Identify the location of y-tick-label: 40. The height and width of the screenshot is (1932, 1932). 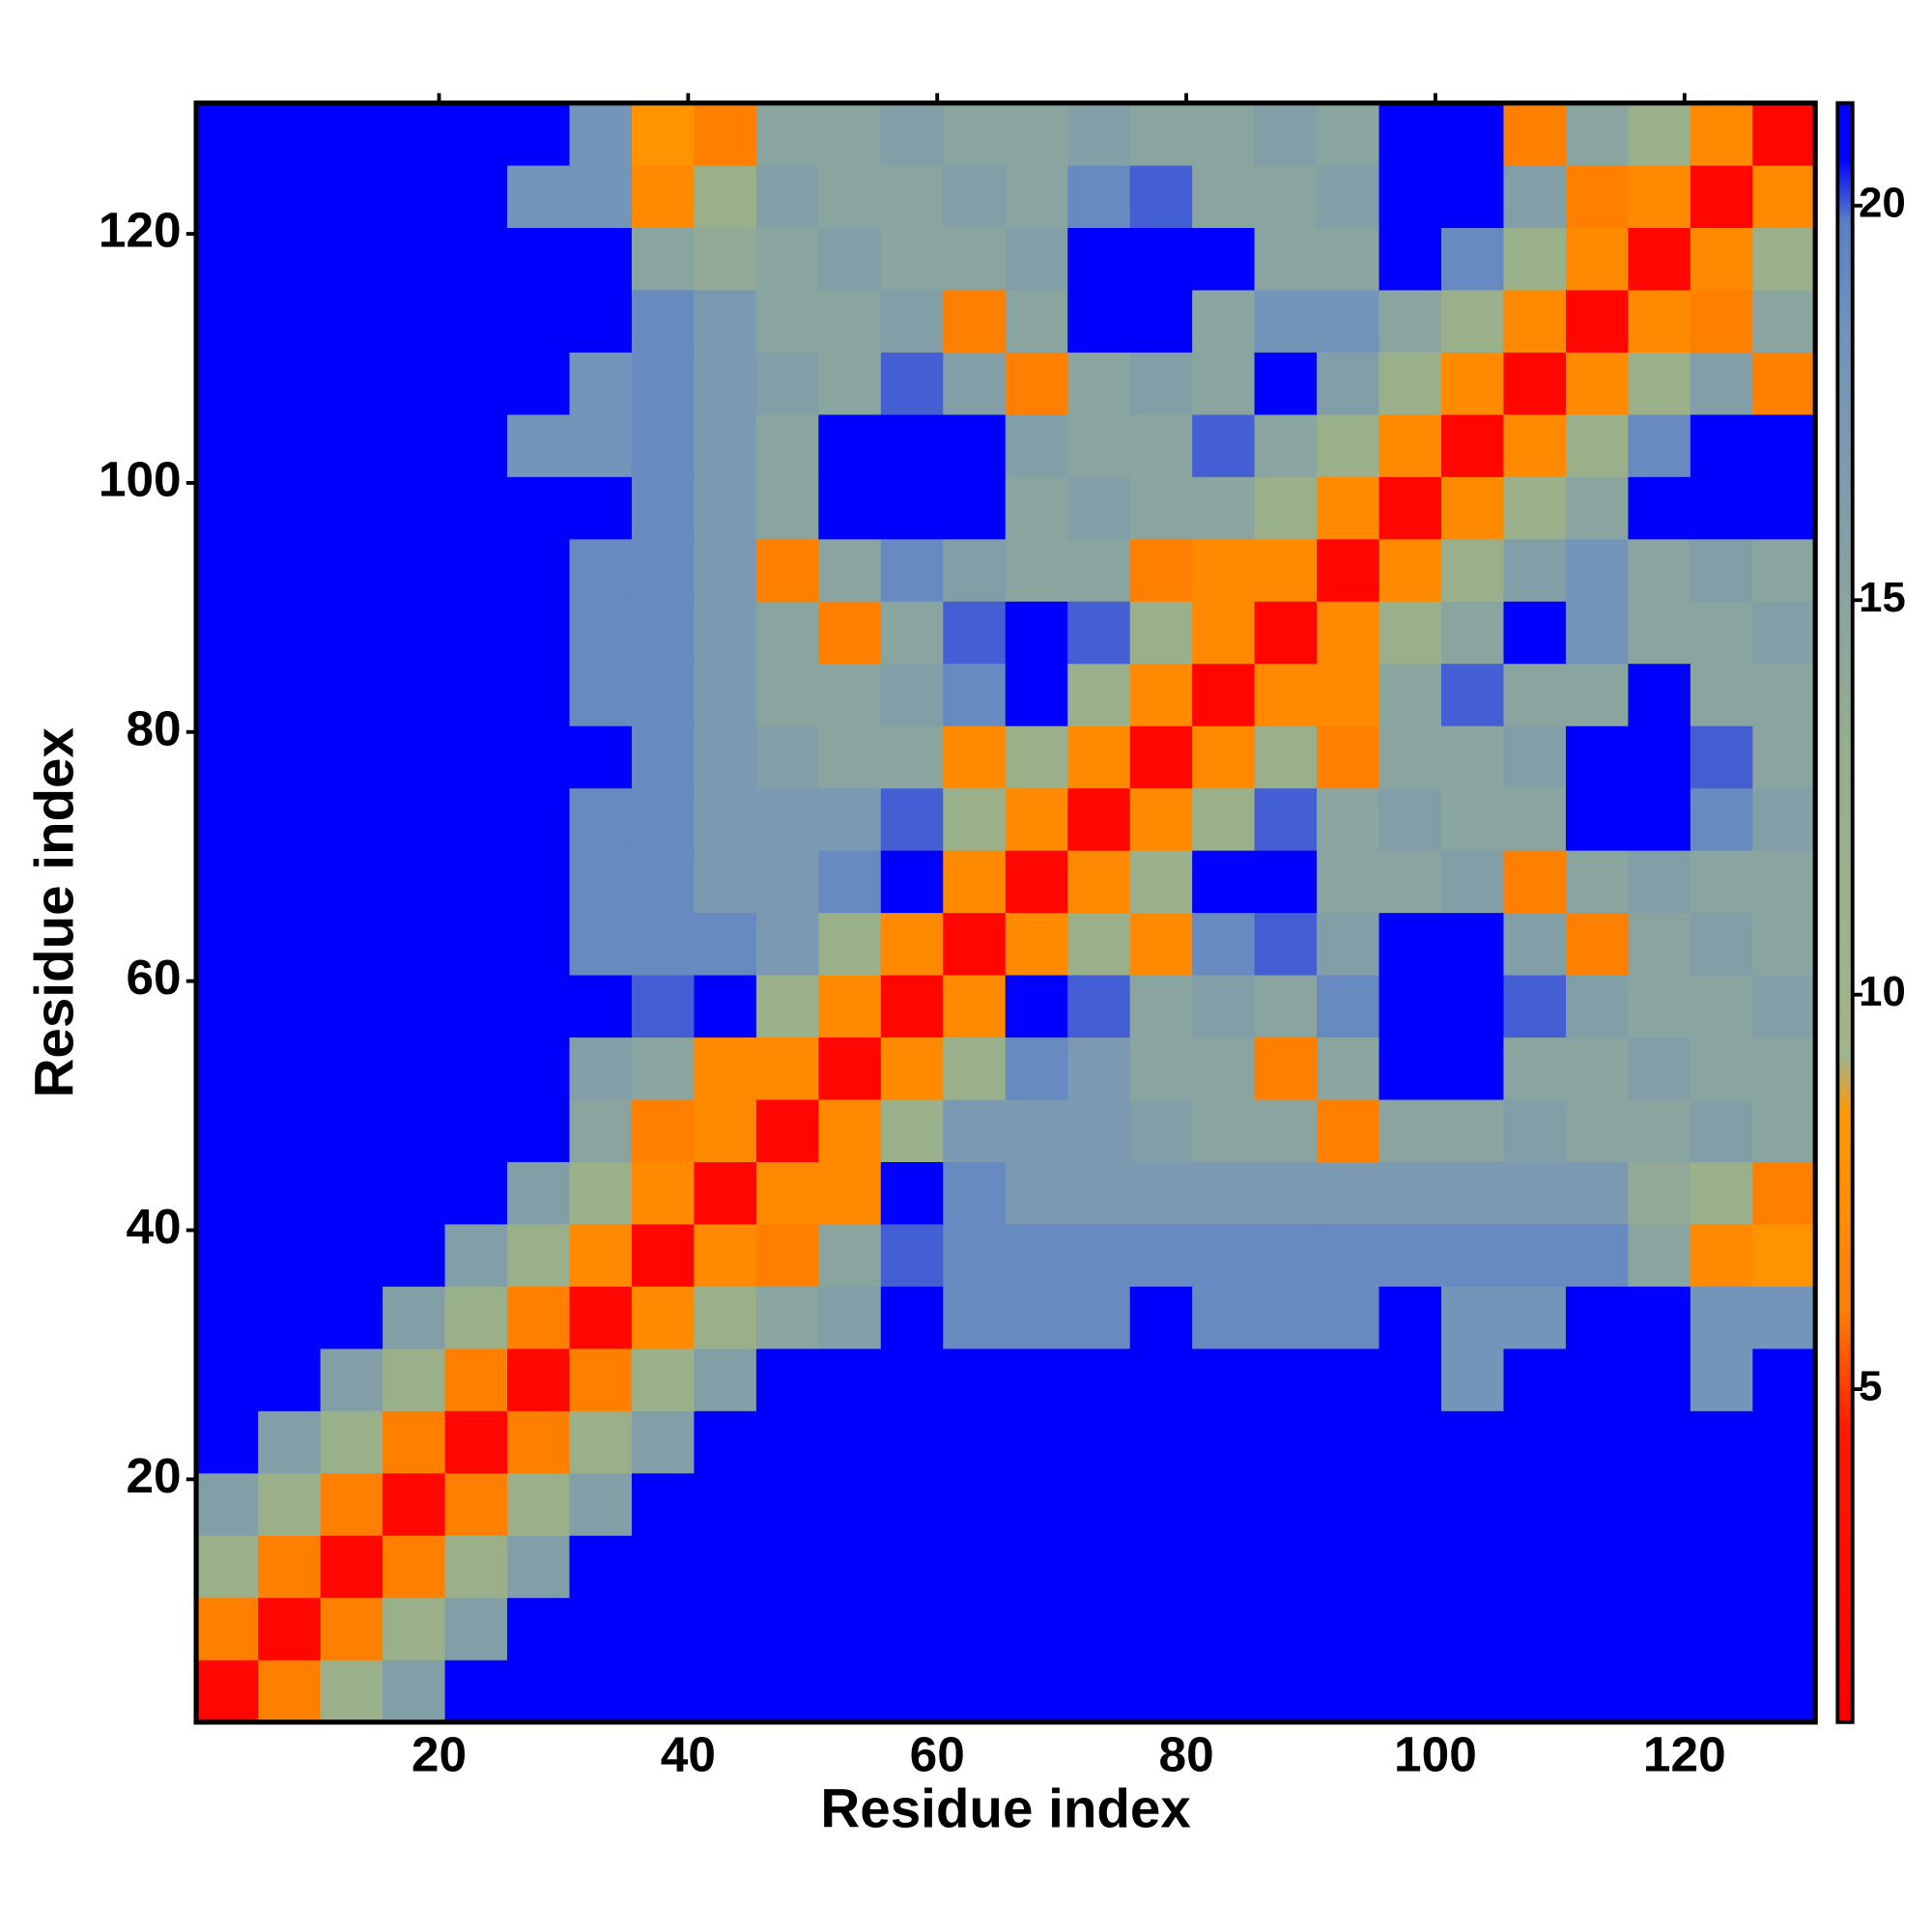
(153, 1226).